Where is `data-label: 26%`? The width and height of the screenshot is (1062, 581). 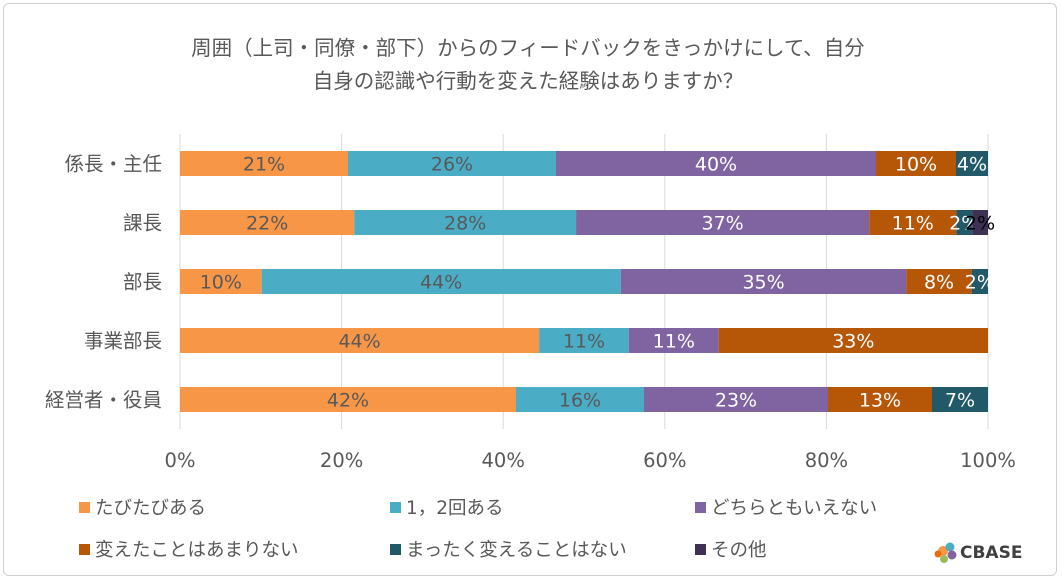
data-label: 26% is located at coordinates (452, 165).